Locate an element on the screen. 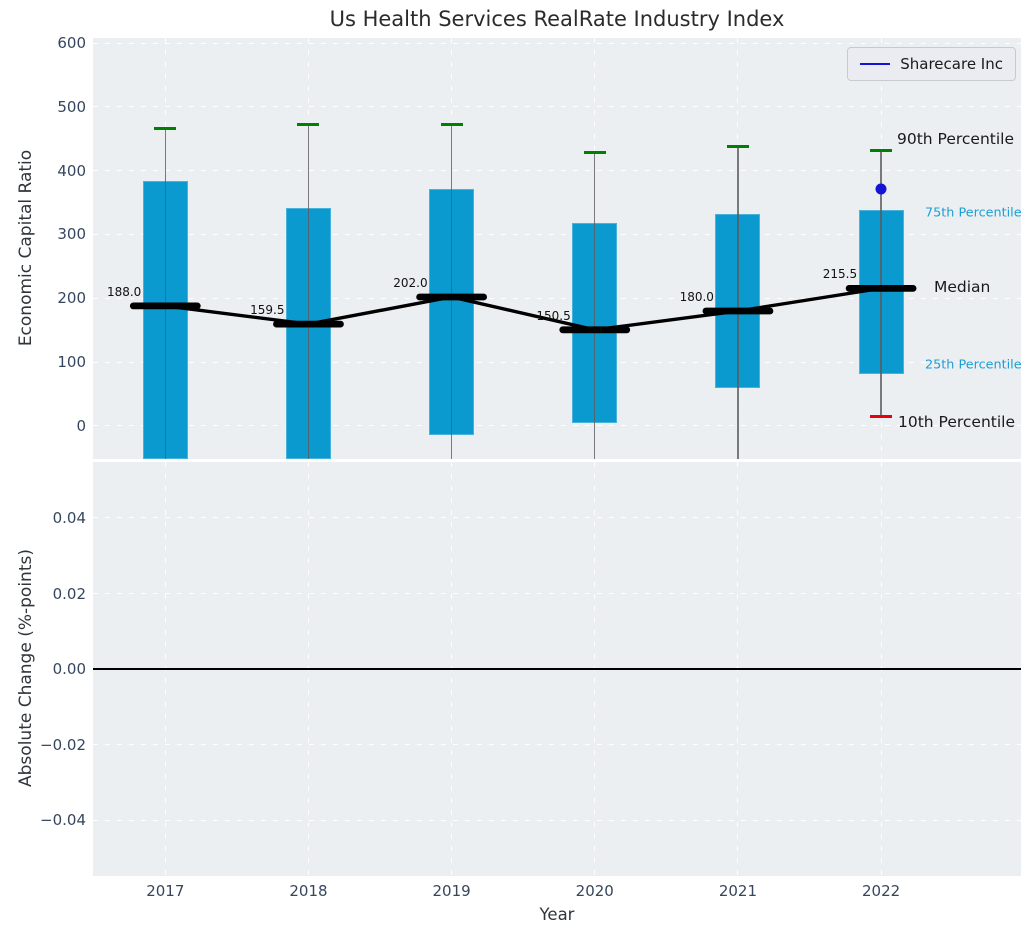  y-tick-label: 300 is located at coordinates (71, 234).